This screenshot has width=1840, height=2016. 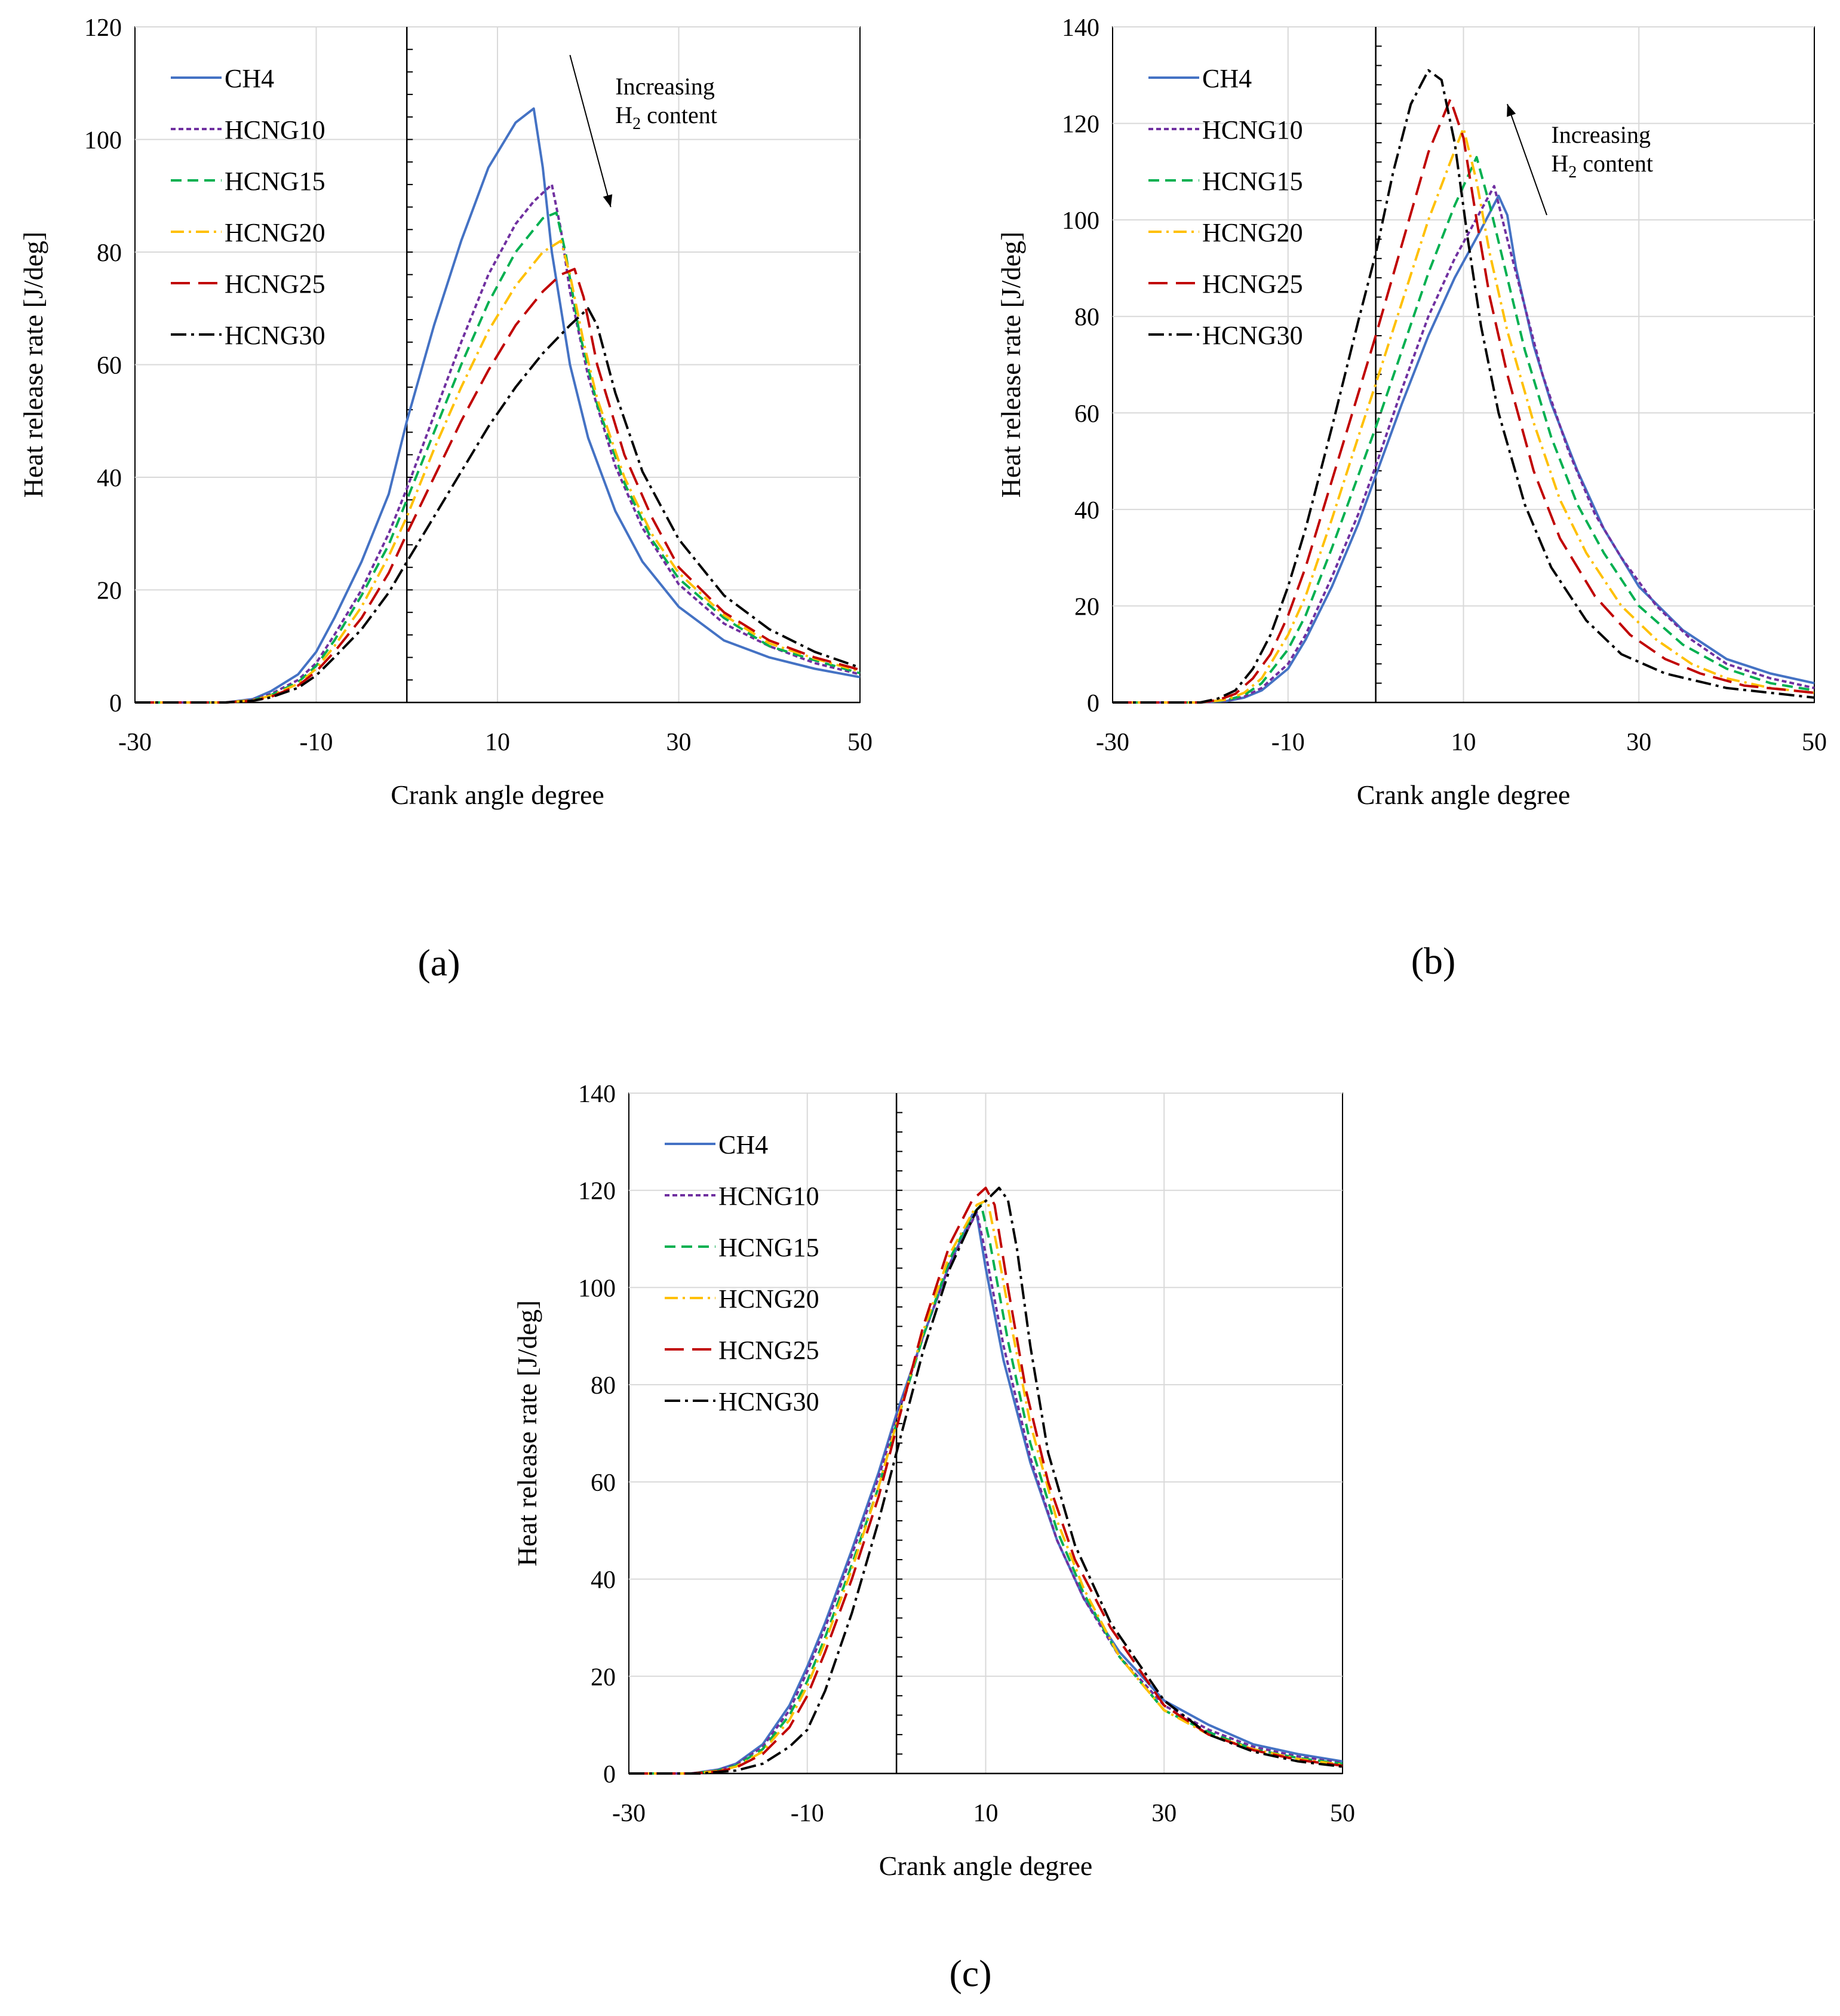 I want to click on panel-label: (b), so click(x=1434, y=961).